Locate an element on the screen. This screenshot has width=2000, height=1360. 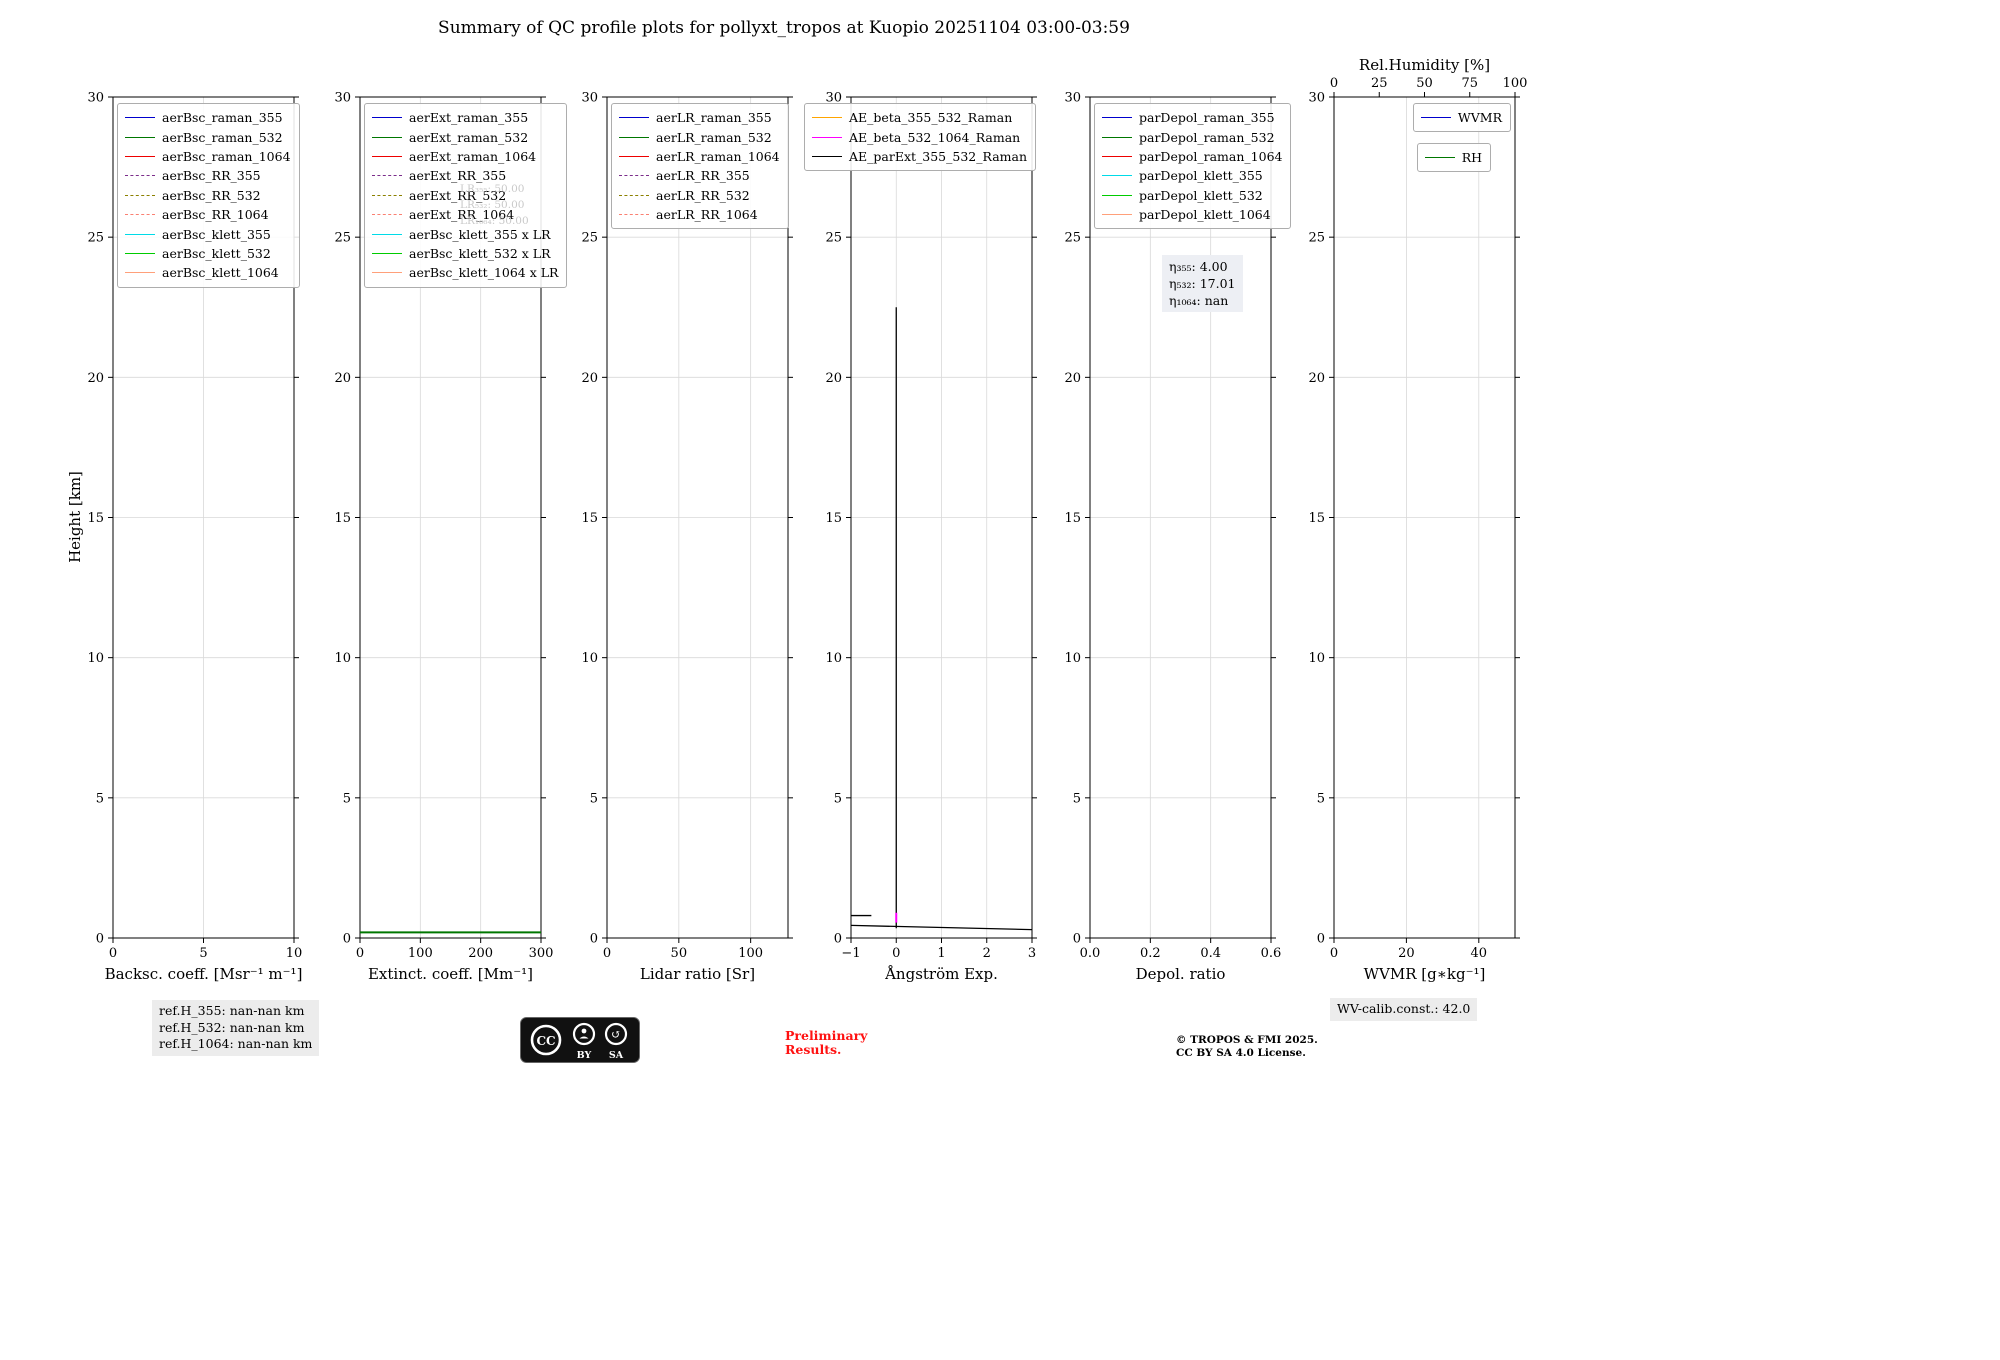
legend-item: AE_beta_355_532_Raman is located at coordinates (919, 117).